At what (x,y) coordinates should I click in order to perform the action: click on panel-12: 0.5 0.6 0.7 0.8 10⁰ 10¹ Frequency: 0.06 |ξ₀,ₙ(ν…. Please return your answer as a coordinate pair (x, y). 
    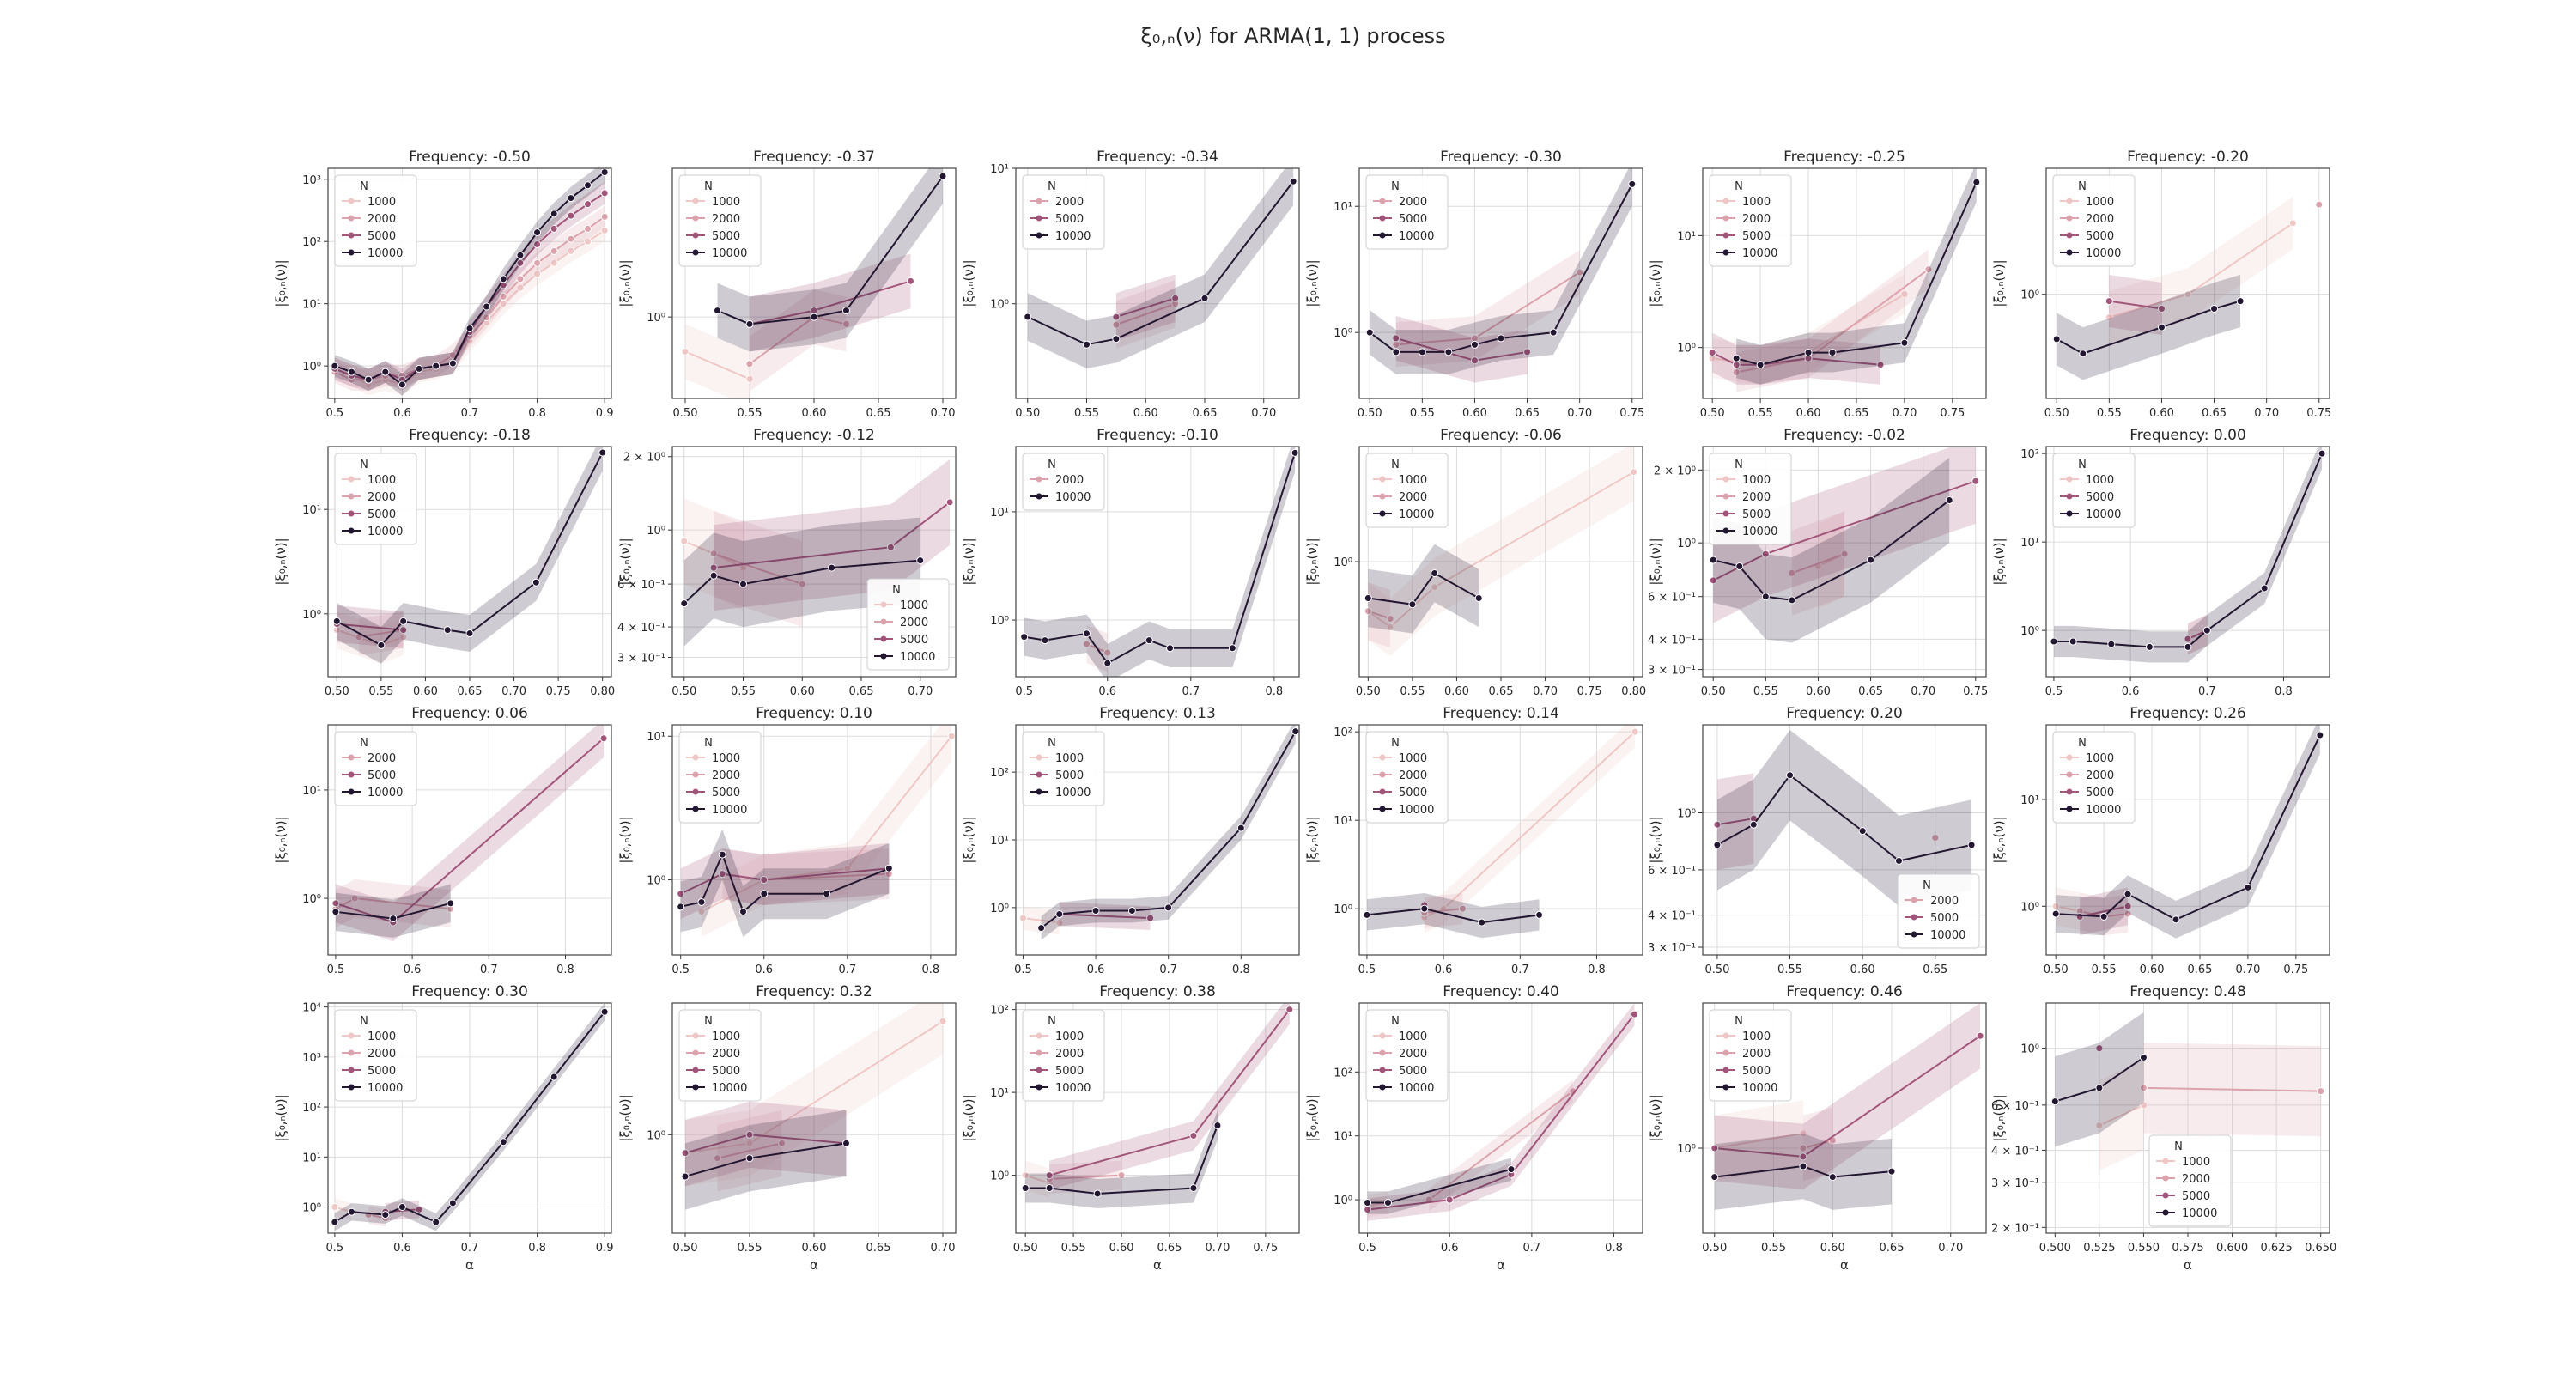
    Looking at the image, I should click on (442, 840).